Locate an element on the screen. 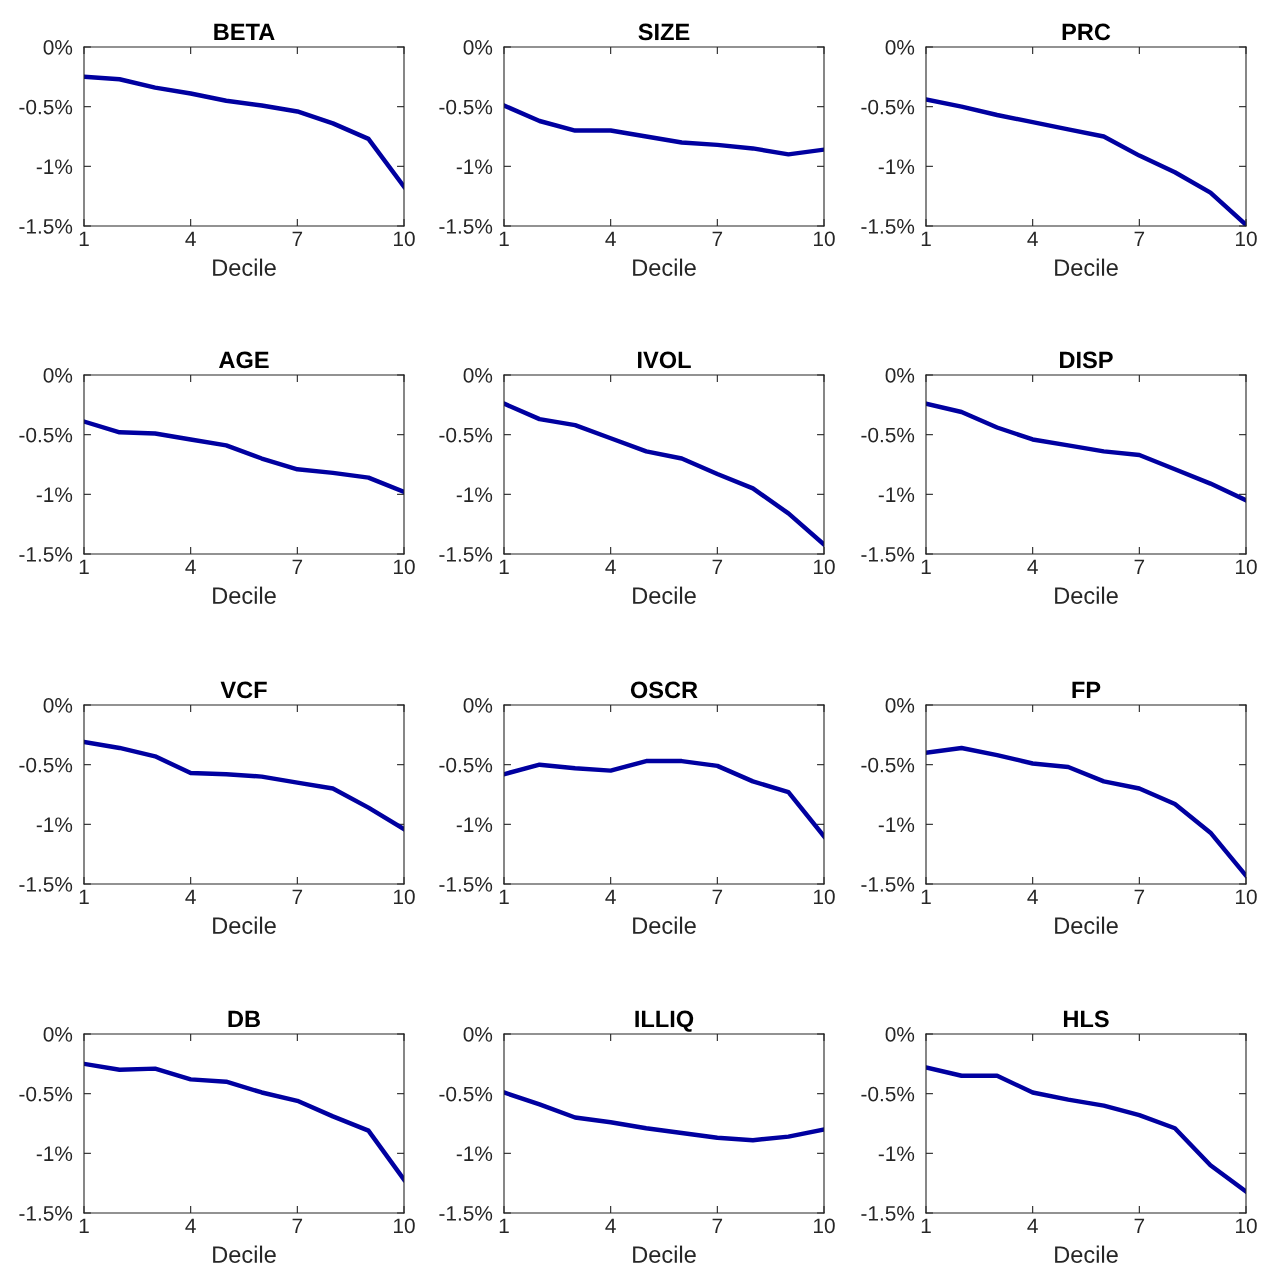 The width and height of the screenshot is (1262, 1285). chart-title: ILLIQ is located at coordinates (664, 1021).